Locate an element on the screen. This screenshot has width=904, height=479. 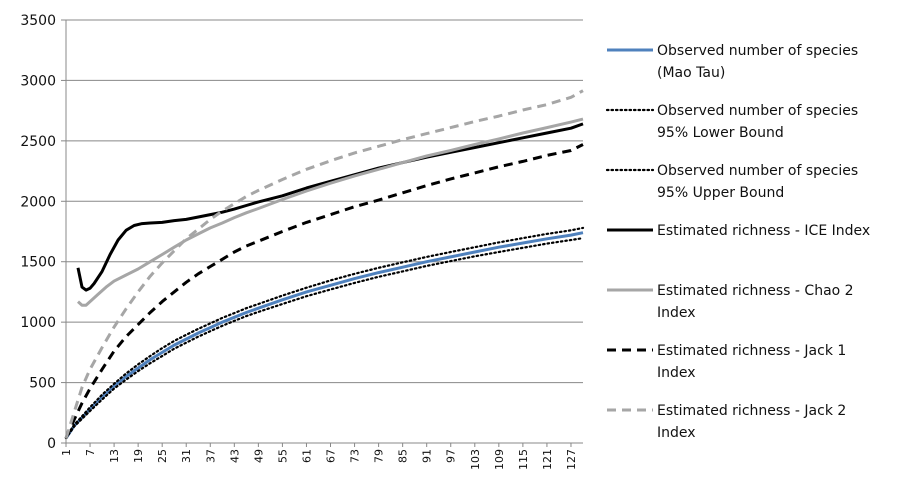
x-tick-label: 85 is located at coordinates (403, 456).